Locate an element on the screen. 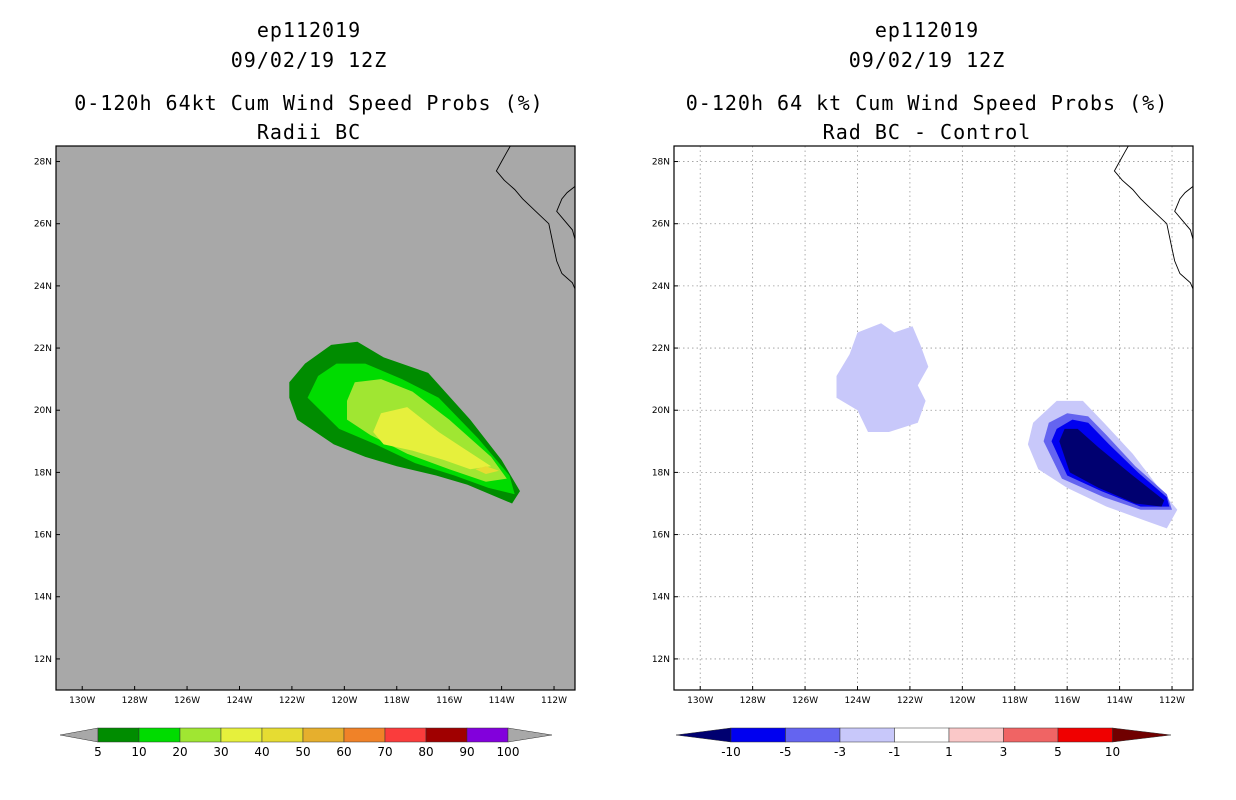  legend-label: -5 is located at coordinates (786, 752).